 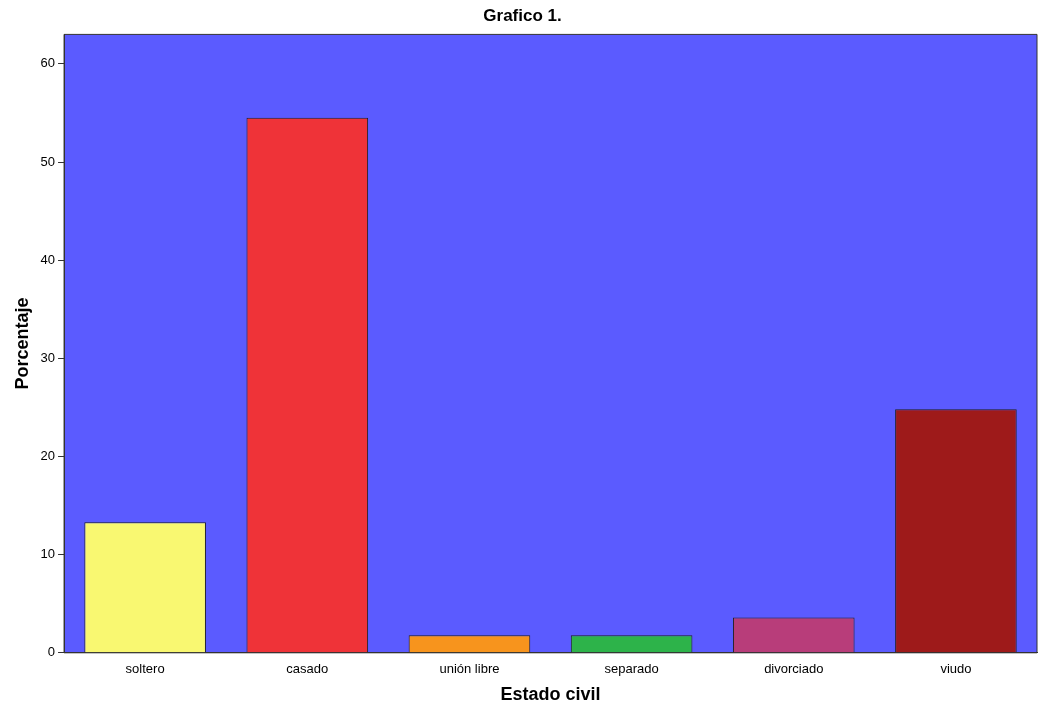 I want to click on y-tick-label: 0, so click(x=51, y=652).